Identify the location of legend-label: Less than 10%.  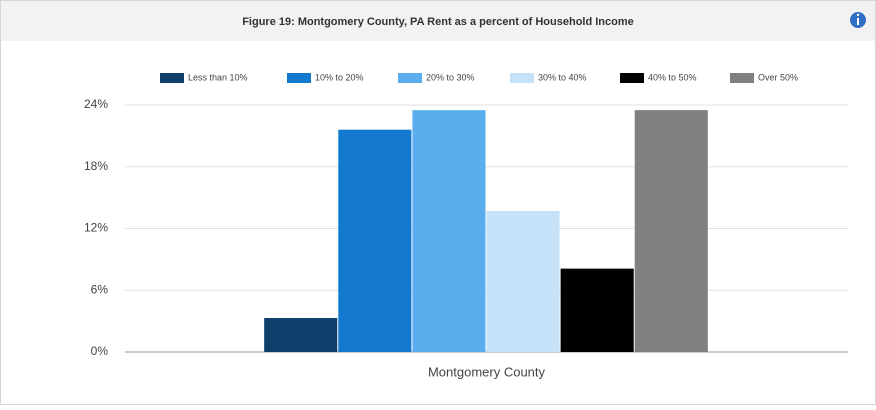
(218, 77).